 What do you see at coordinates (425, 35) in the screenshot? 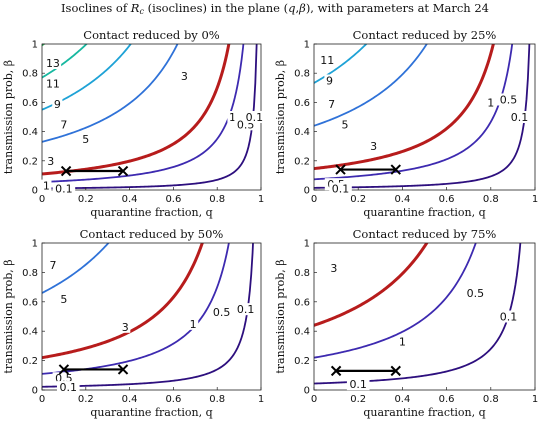
I see `panel-title: Contact reduced by 25%` at bounding box center [425, 35].